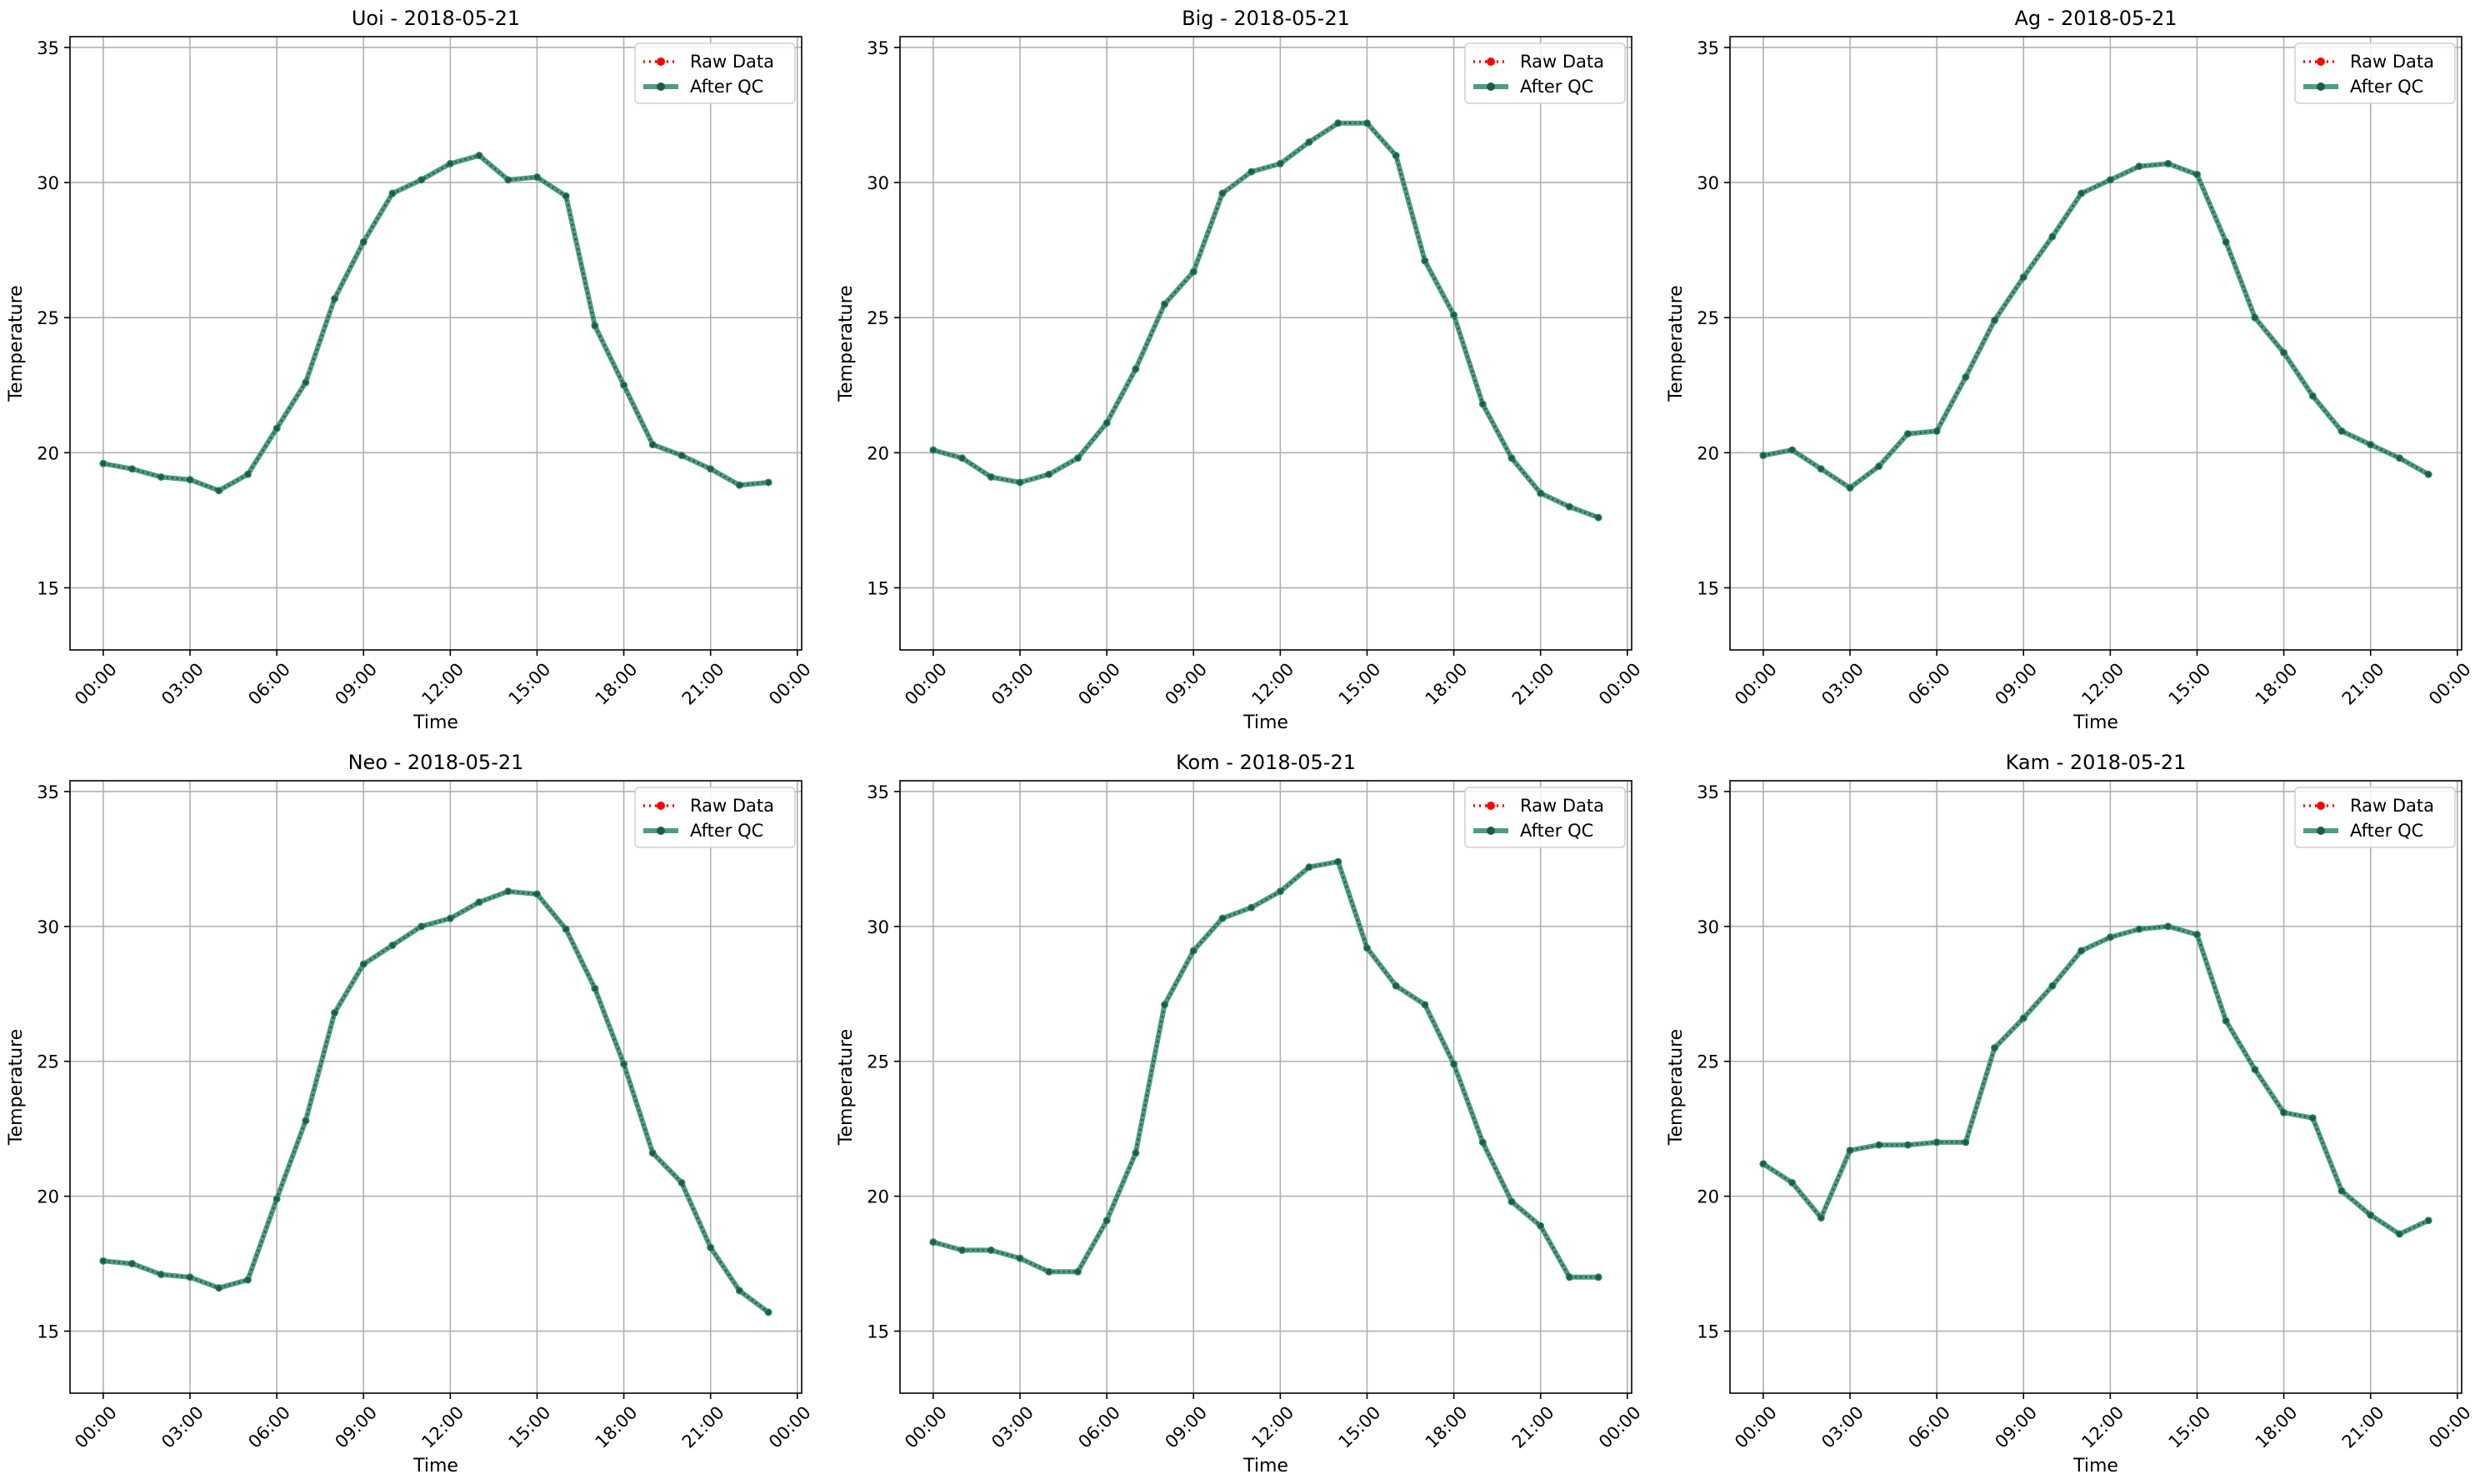 The width and height of the screenshot is (2485, 1484). I want to click on x-axis-label: Time, so click(435, 722).